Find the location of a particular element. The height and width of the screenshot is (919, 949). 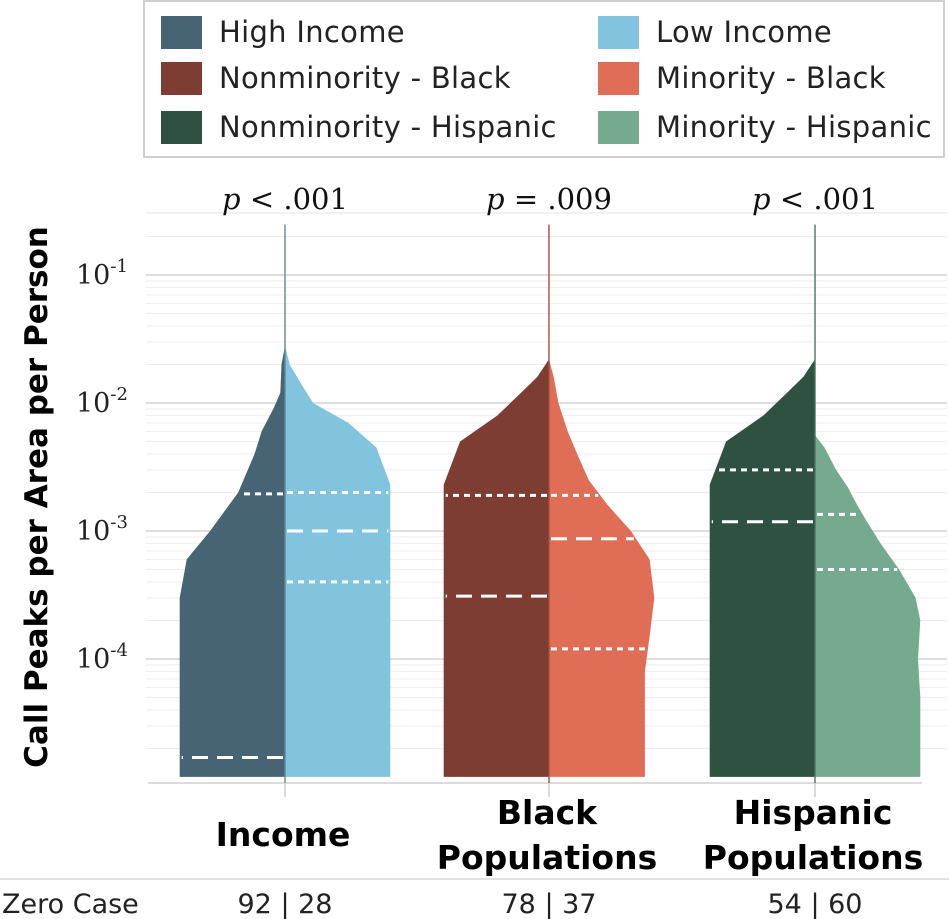

legend-item-low-income: Low Income is located at coordinates (715, 32).